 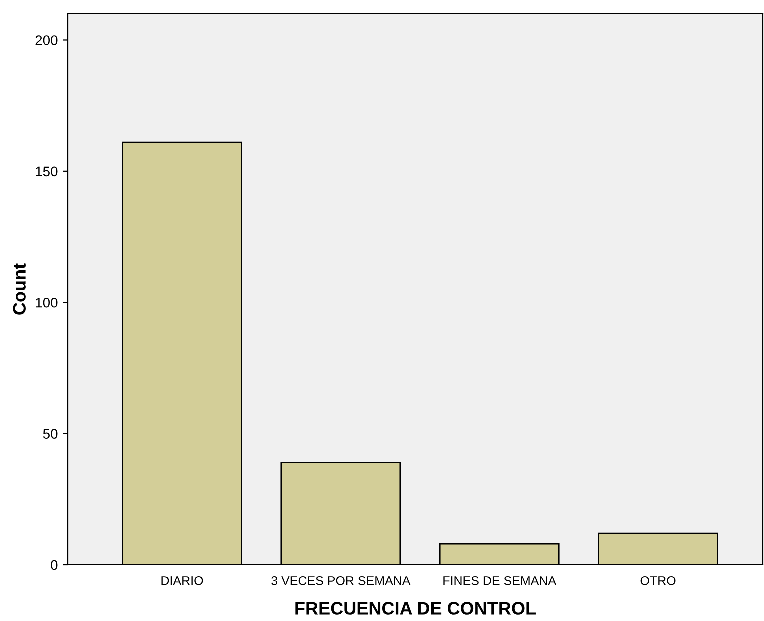 What do you see at coordinates (50, 434) in the screenshot?
I see `y-tick-label: 50` at bounding box center [50, 434].